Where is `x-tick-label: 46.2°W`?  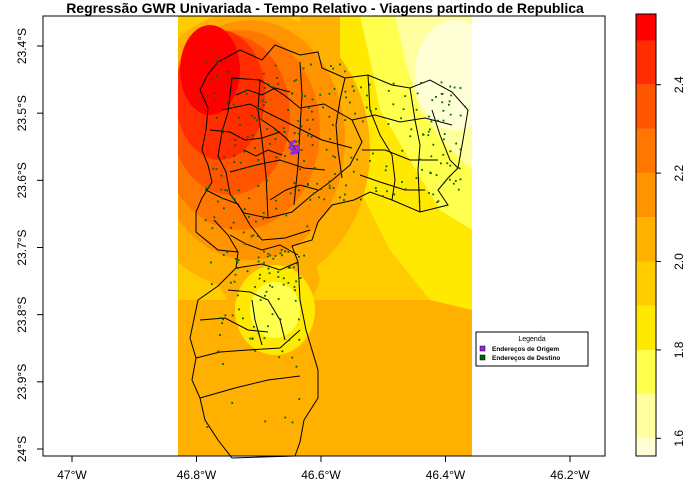 x-tick-label: 46.2°W is located at coordinates (570, 475).